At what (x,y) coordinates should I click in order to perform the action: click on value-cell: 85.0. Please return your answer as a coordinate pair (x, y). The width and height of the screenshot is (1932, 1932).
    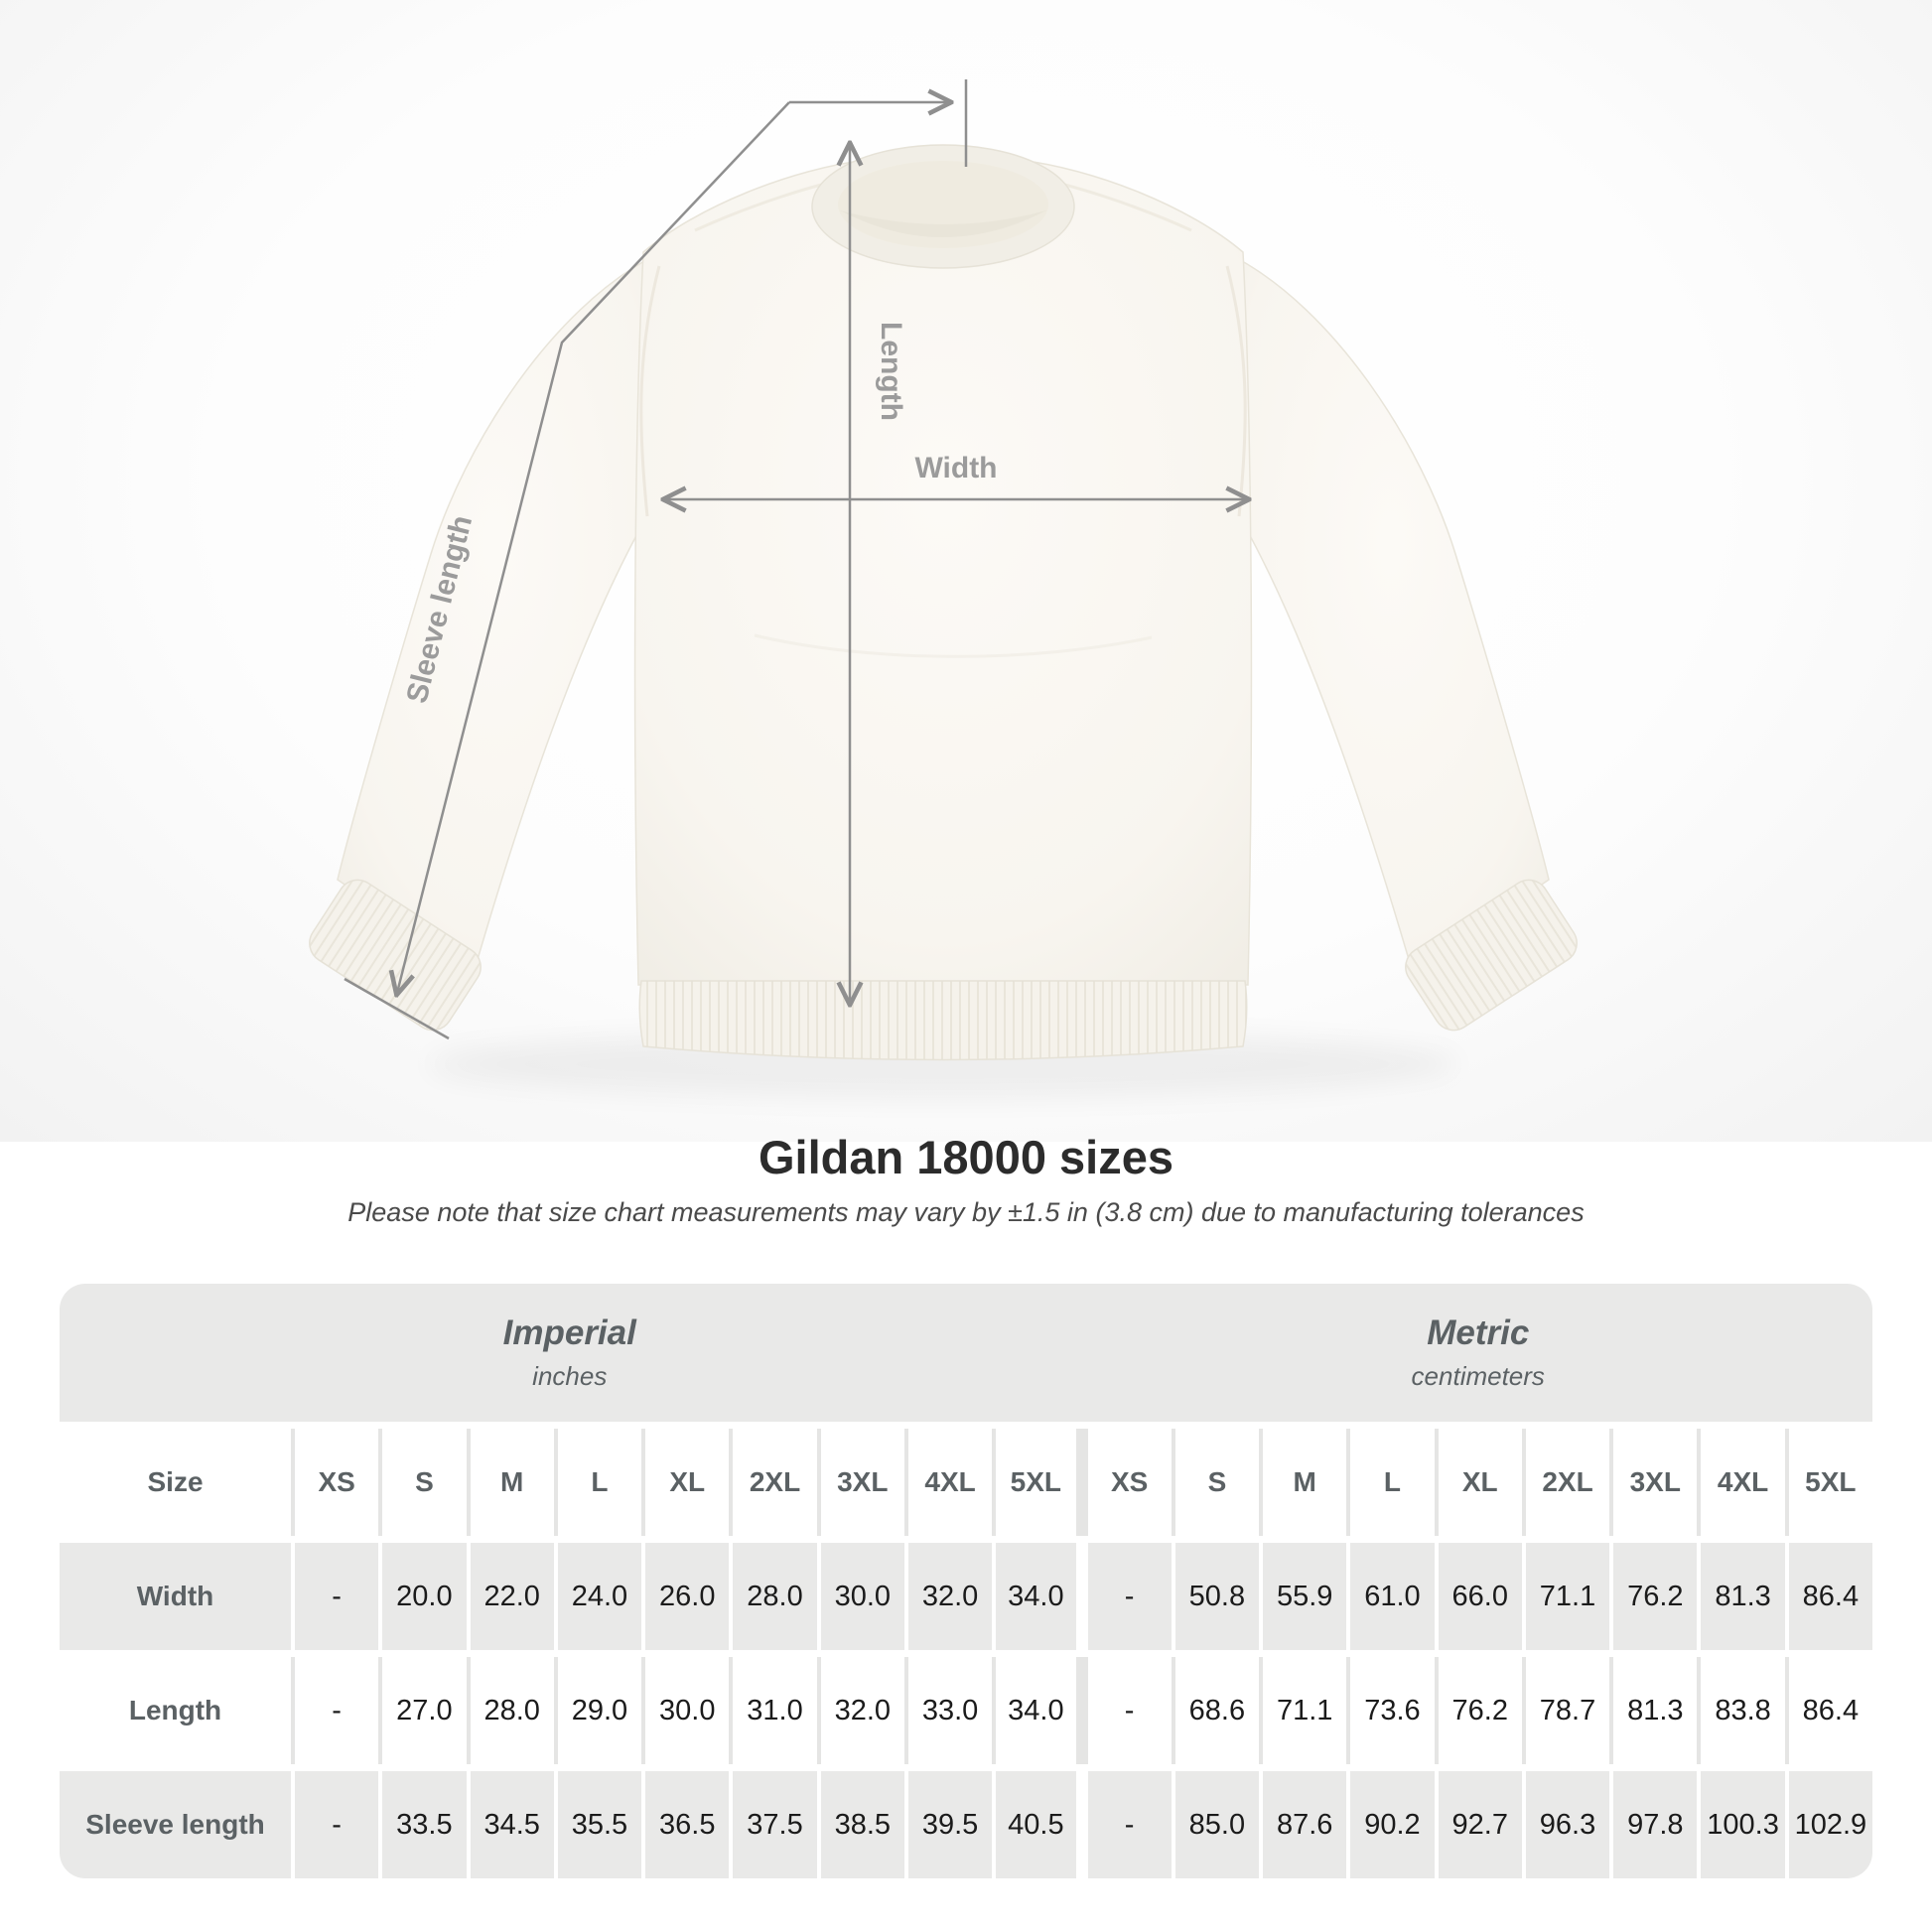
    Looking at the image, I should click on (1215, 1825).